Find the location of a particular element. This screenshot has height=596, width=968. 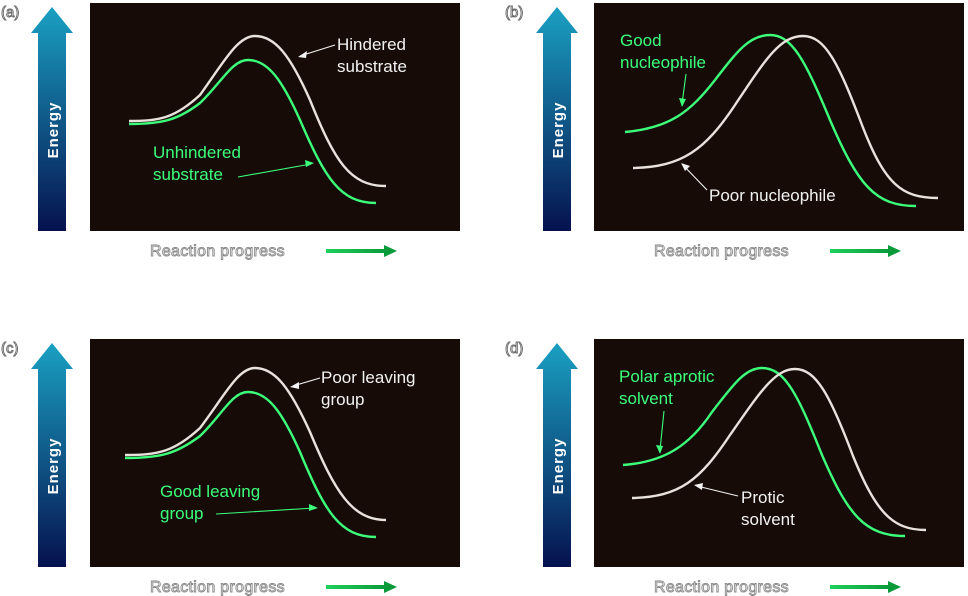

hindered-label: Hindered substrate is located at coordinates (374, 55).